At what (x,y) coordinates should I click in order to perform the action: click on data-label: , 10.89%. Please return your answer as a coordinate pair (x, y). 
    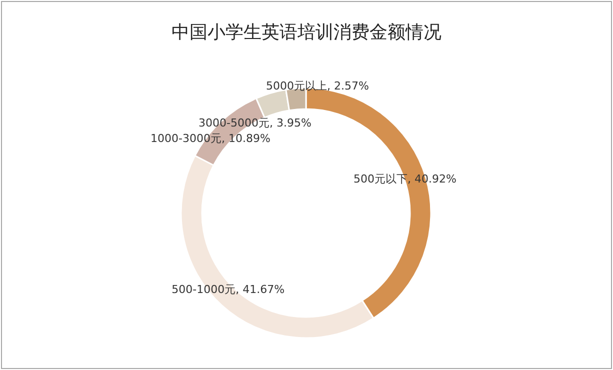
    Looking at the image, I should click on (246, 139).